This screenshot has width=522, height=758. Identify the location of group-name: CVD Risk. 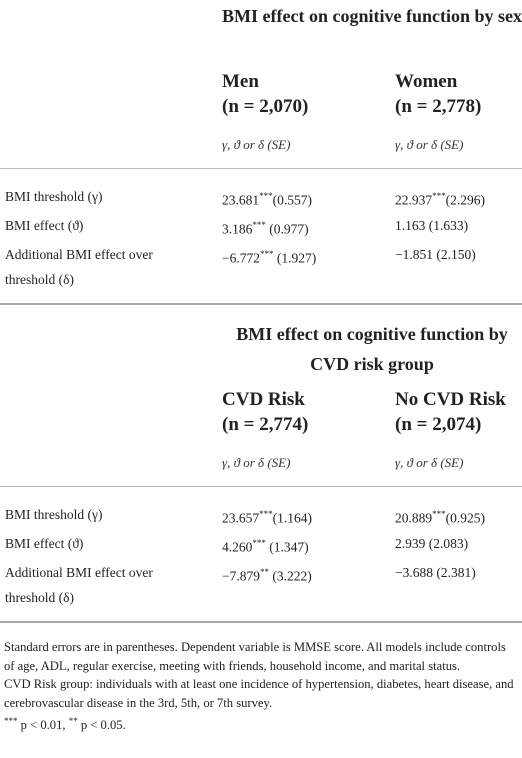
(263, 399).